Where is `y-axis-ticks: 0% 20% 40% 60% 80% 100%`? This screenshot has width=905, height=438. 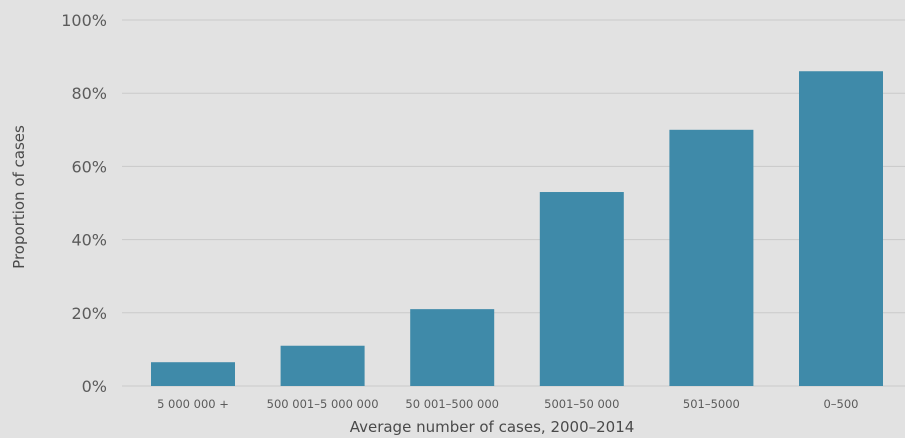 y-axis-ticks: 0% 20% 40% 60% 80% 100% is located at coordinates (84, 203).